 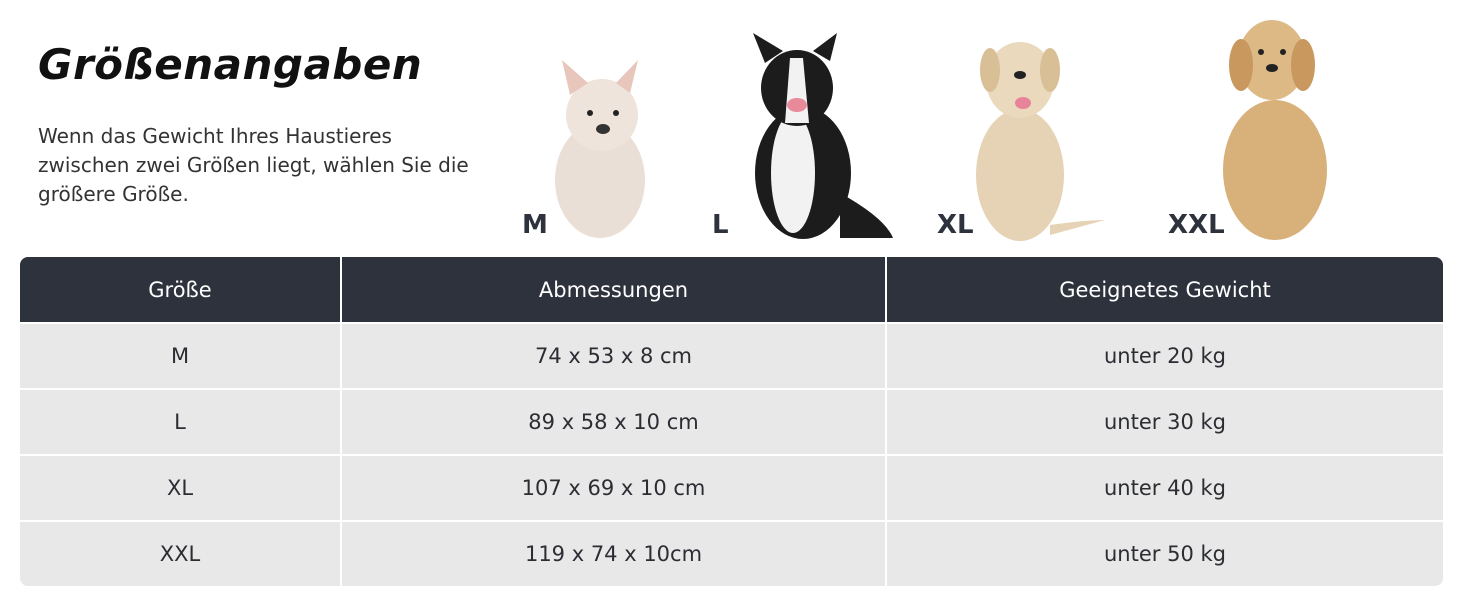 What do you see at coordinates (1275, 130) in the screenshot?
I see `dog-xxl-image` at bounding box center [1275, 130].